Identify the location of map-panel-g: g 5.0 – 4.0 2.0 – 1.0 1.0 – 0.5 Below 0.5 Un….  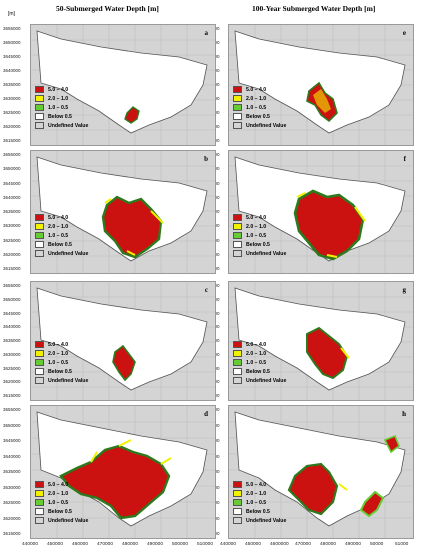
(321, 341).